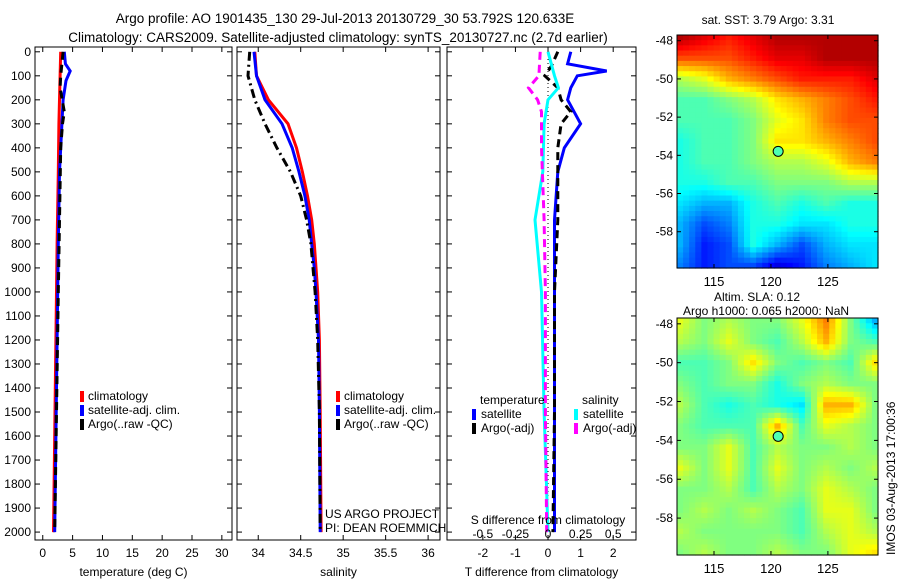 The height and width of the screenshot is (580, 900). Describe the element at coordinates (613, 553) in the screenshot. I see `x-tick-label: 2` at that location.